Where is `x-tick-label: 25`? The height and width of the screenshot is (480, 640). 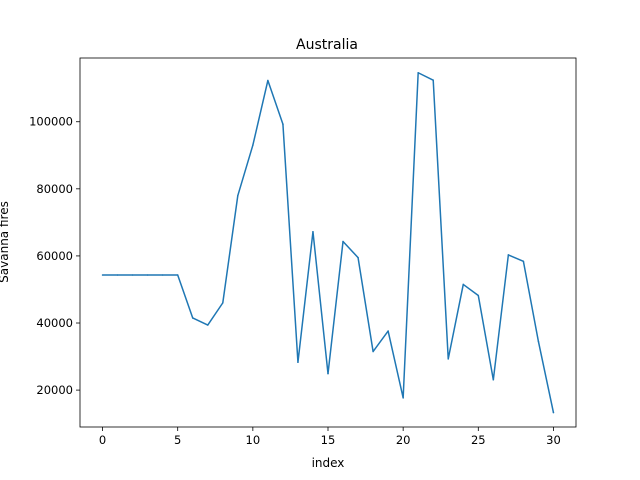 x-tick-label: 25 is located at coordinates (478, 440).